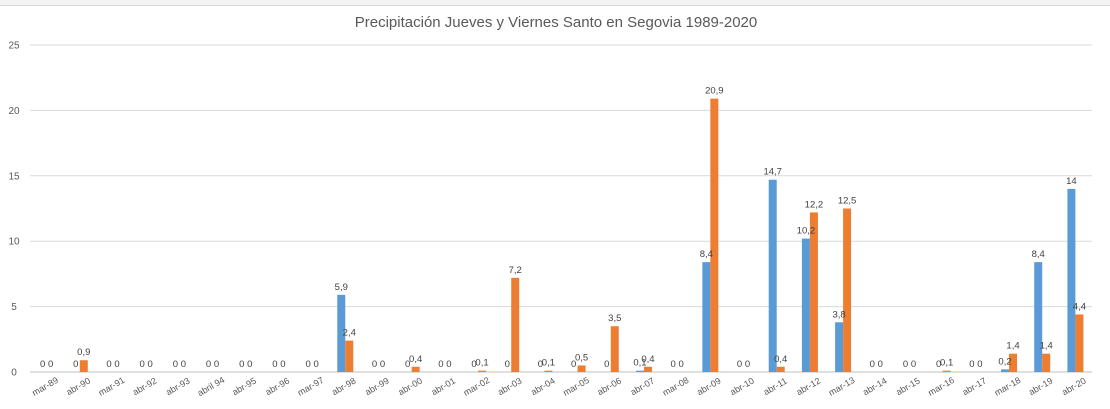  What do you see at coordinates (515, 270) in the screenshot?
I see `data-label: 7,2` at bounding box center [515, 270].